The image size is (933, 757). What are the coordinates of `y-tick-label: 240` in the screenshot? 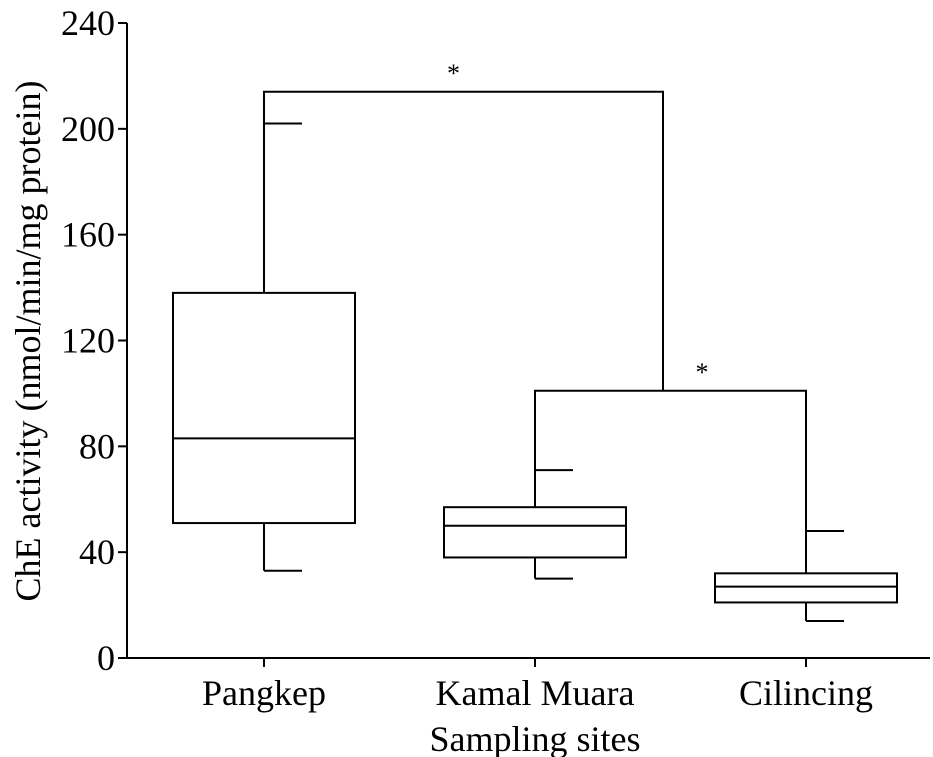 It's located at (88, 23).